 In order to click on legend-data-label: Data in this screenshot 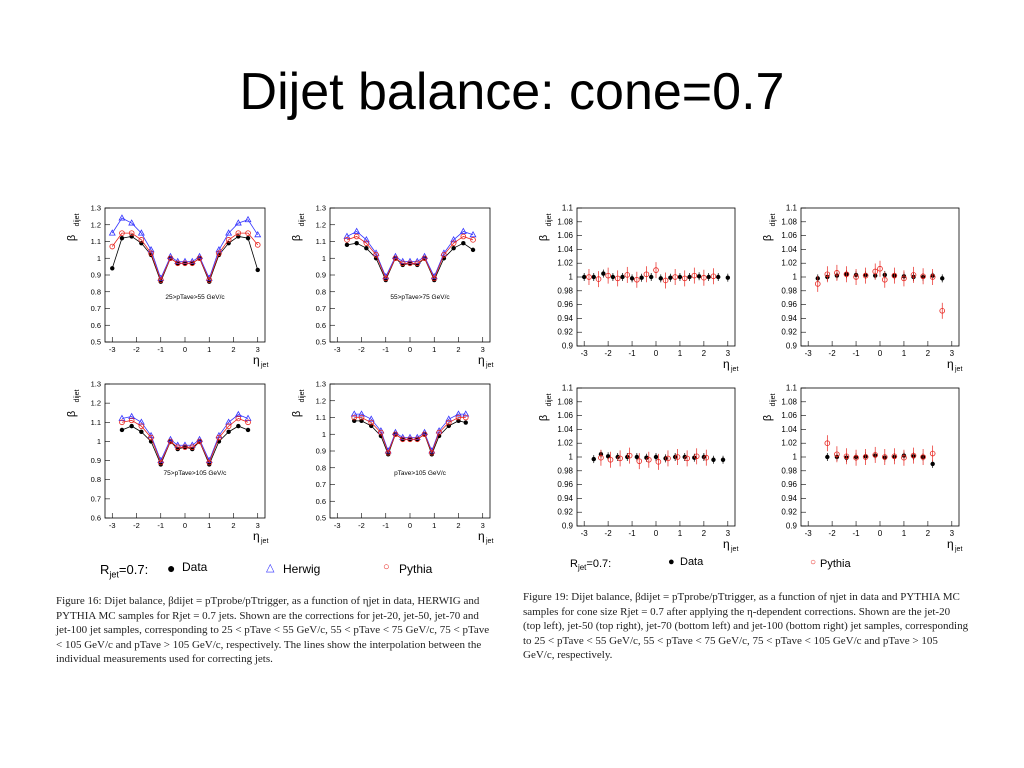, I will do `click(195, 567)`.